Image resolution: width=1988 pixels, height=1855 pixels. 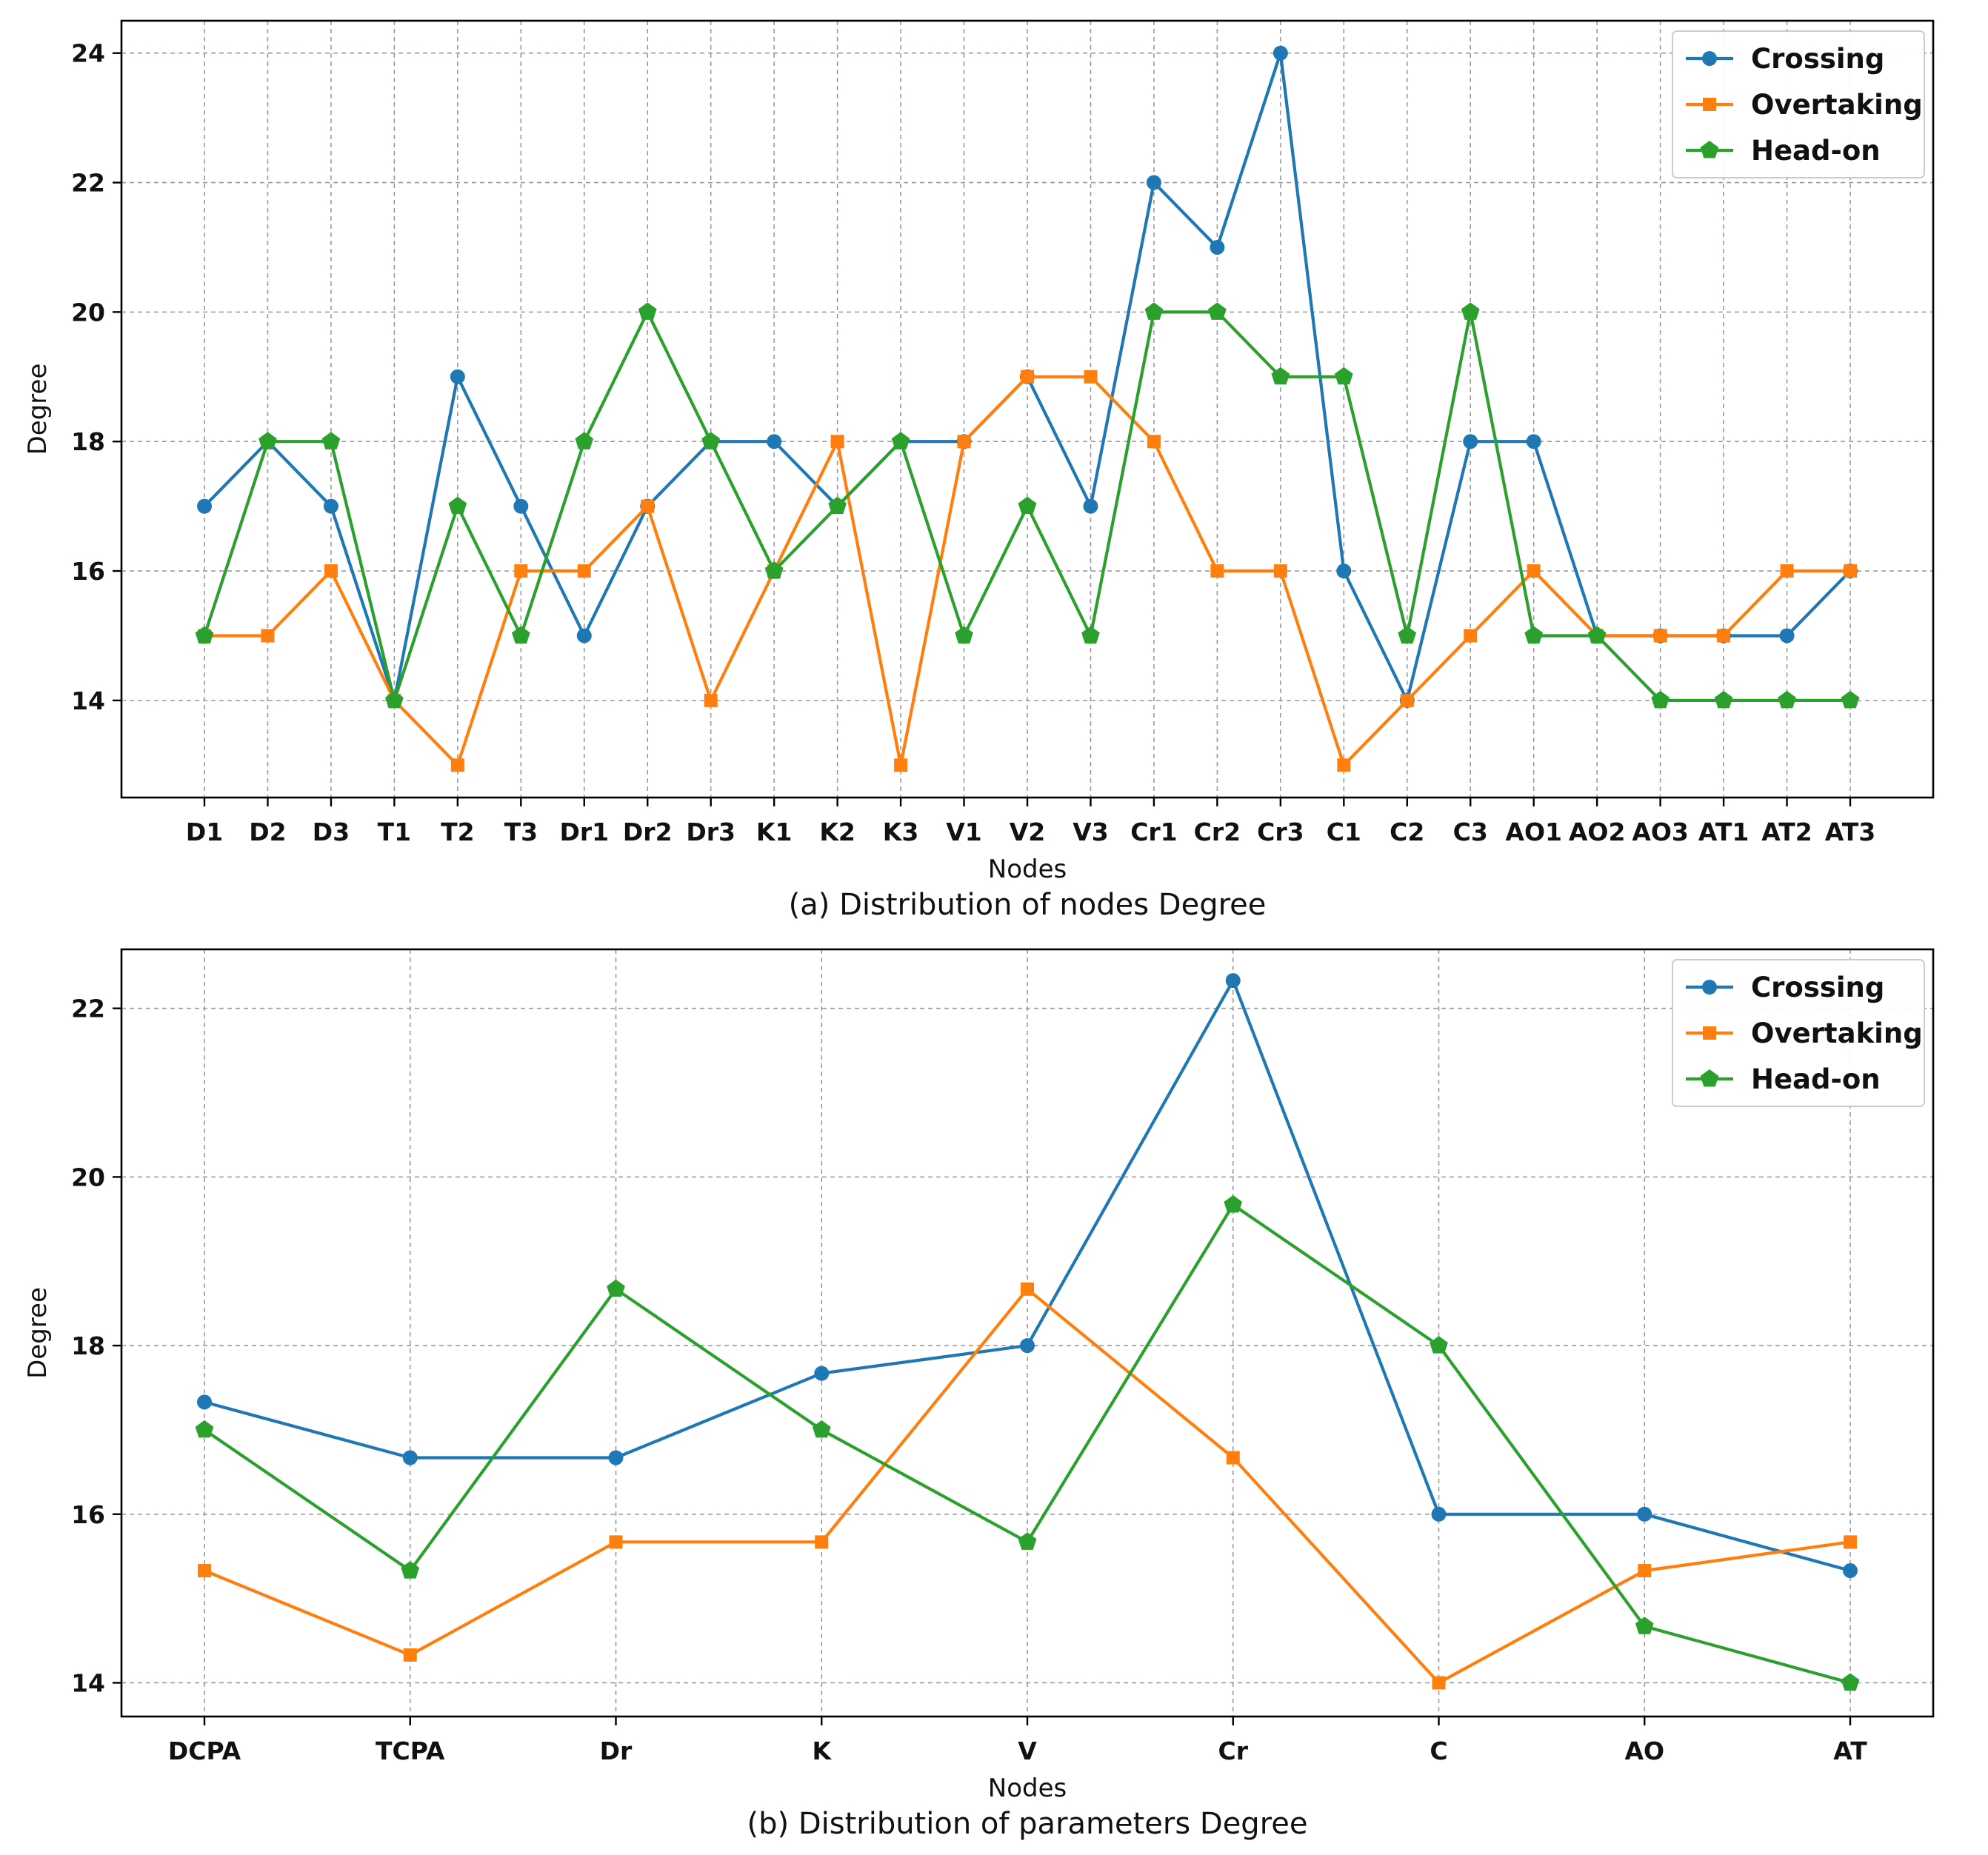 I want to click on point-overtaking-ao3, so click(x=1660, y=636).